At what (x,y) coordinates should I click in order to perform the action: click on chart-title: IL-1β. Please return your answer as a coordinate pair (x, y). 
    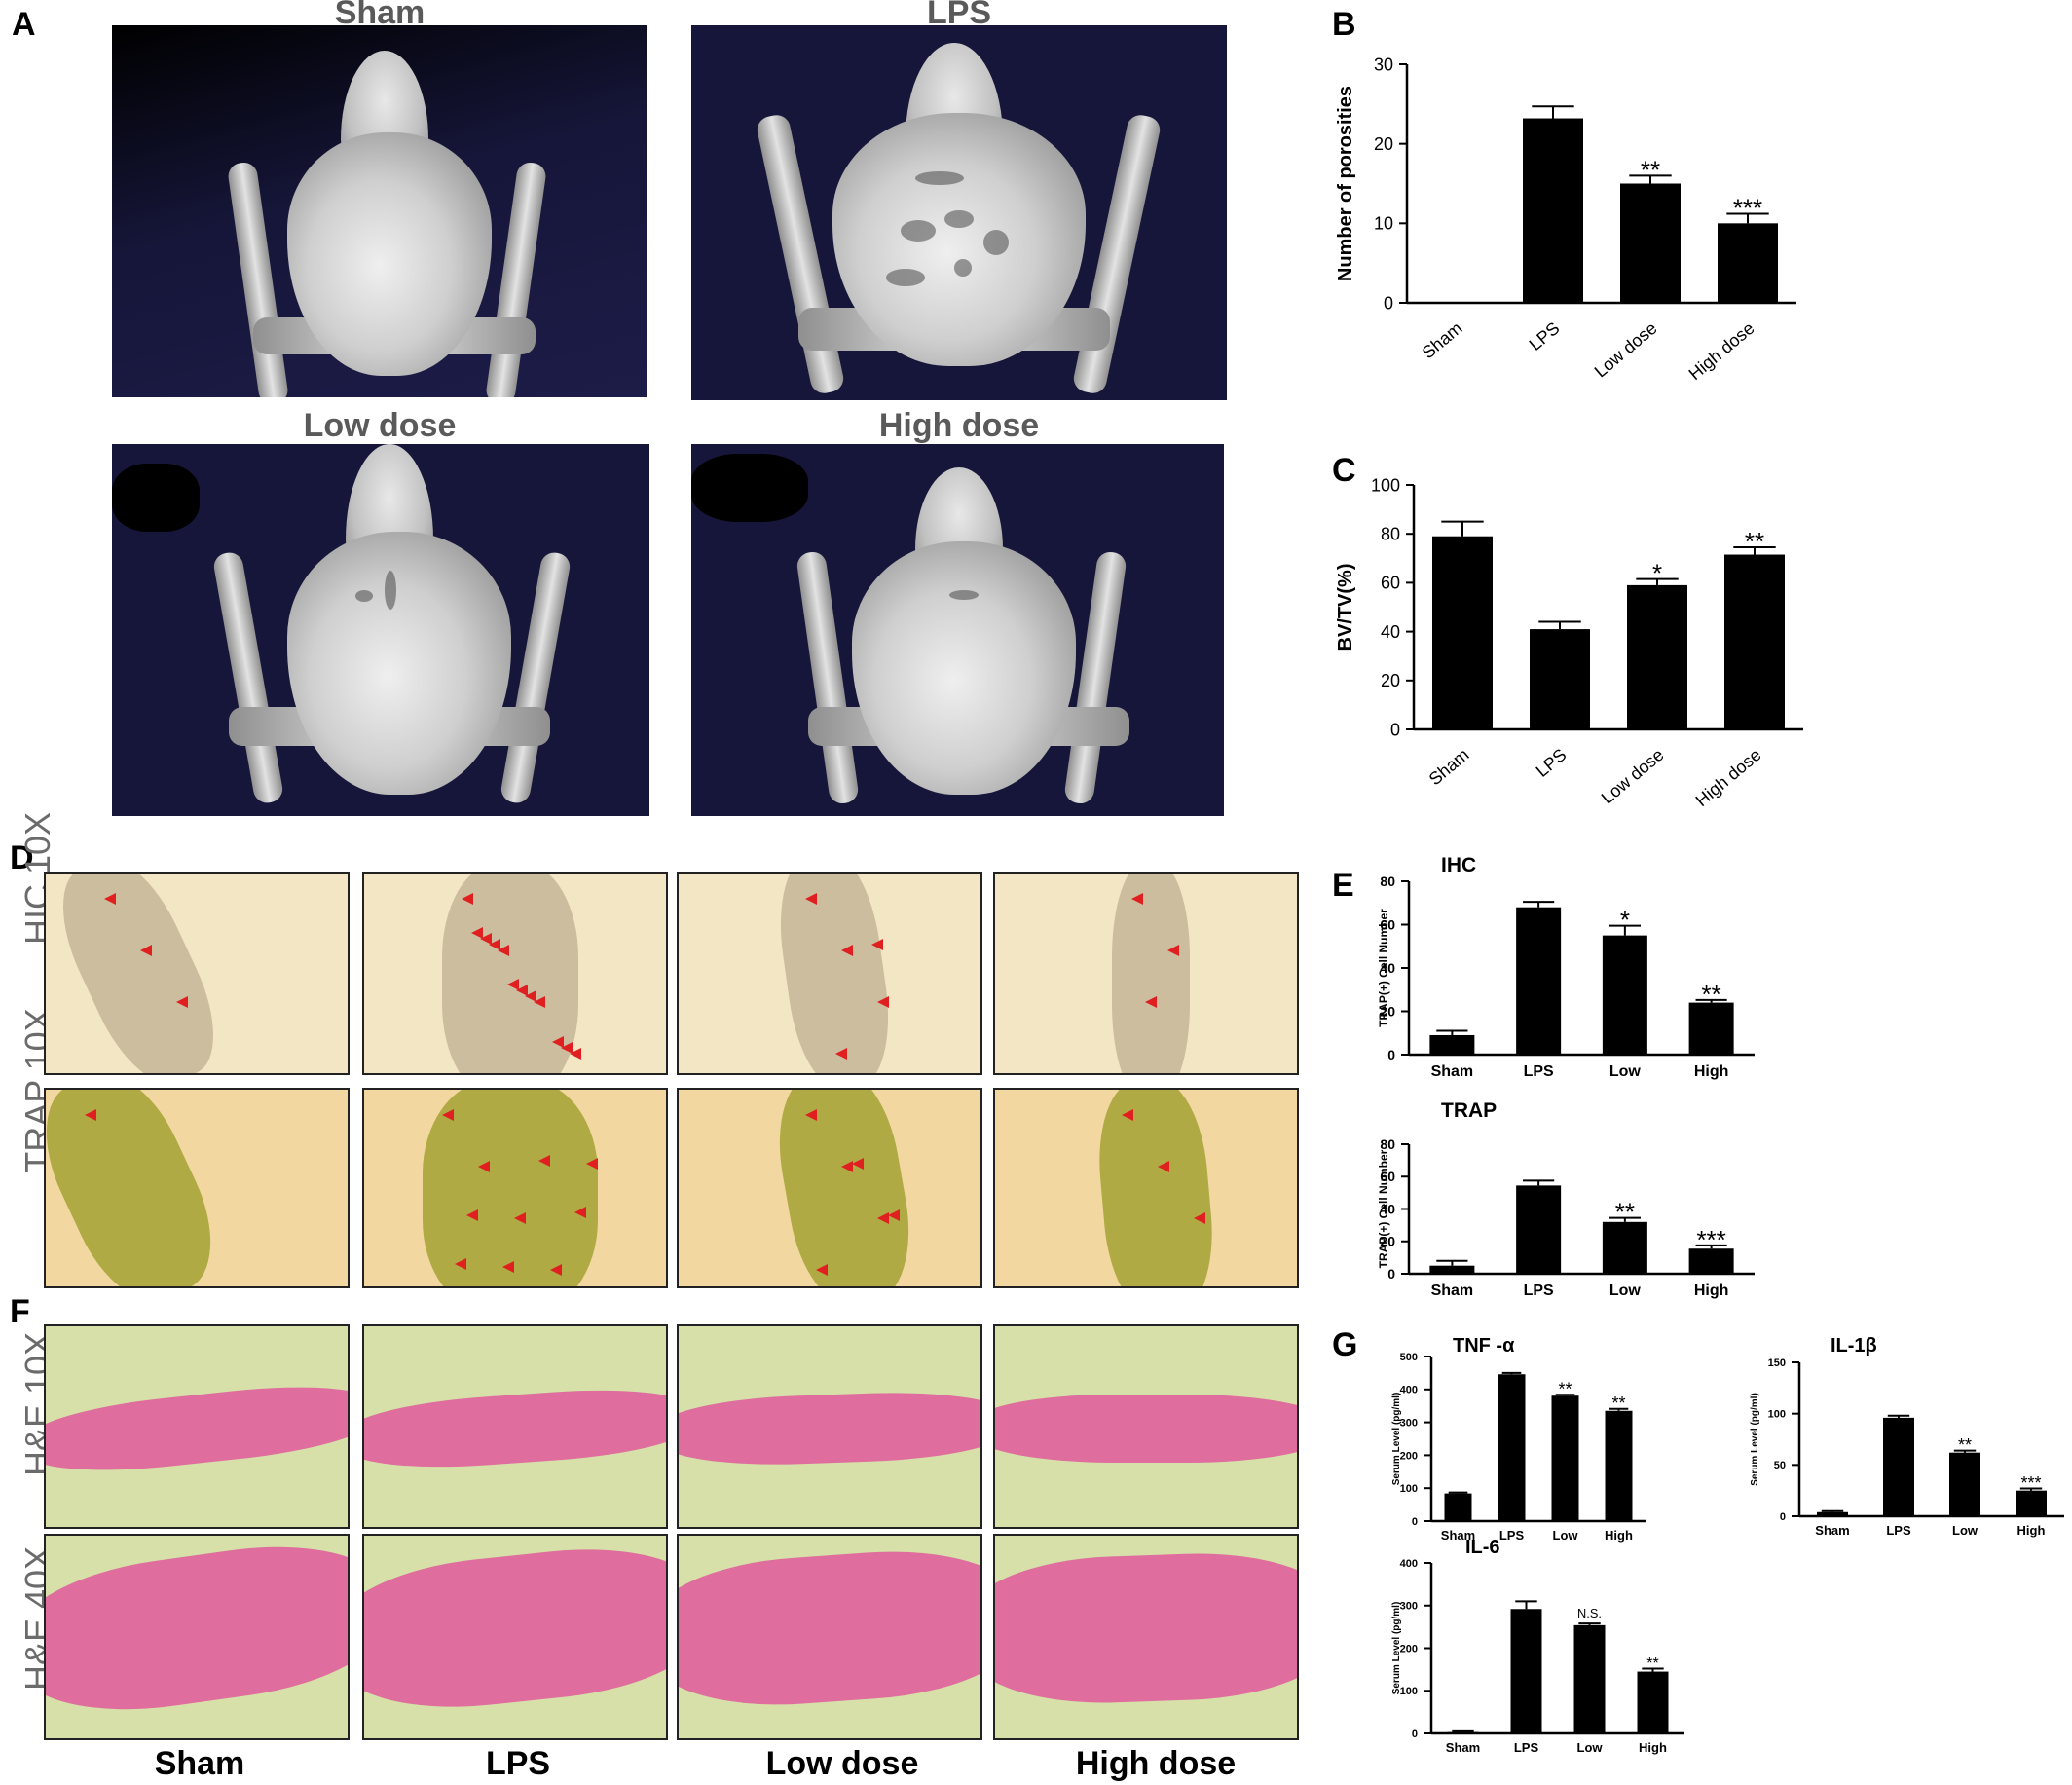
    Looking at the image, I should click on (1854, 1346).